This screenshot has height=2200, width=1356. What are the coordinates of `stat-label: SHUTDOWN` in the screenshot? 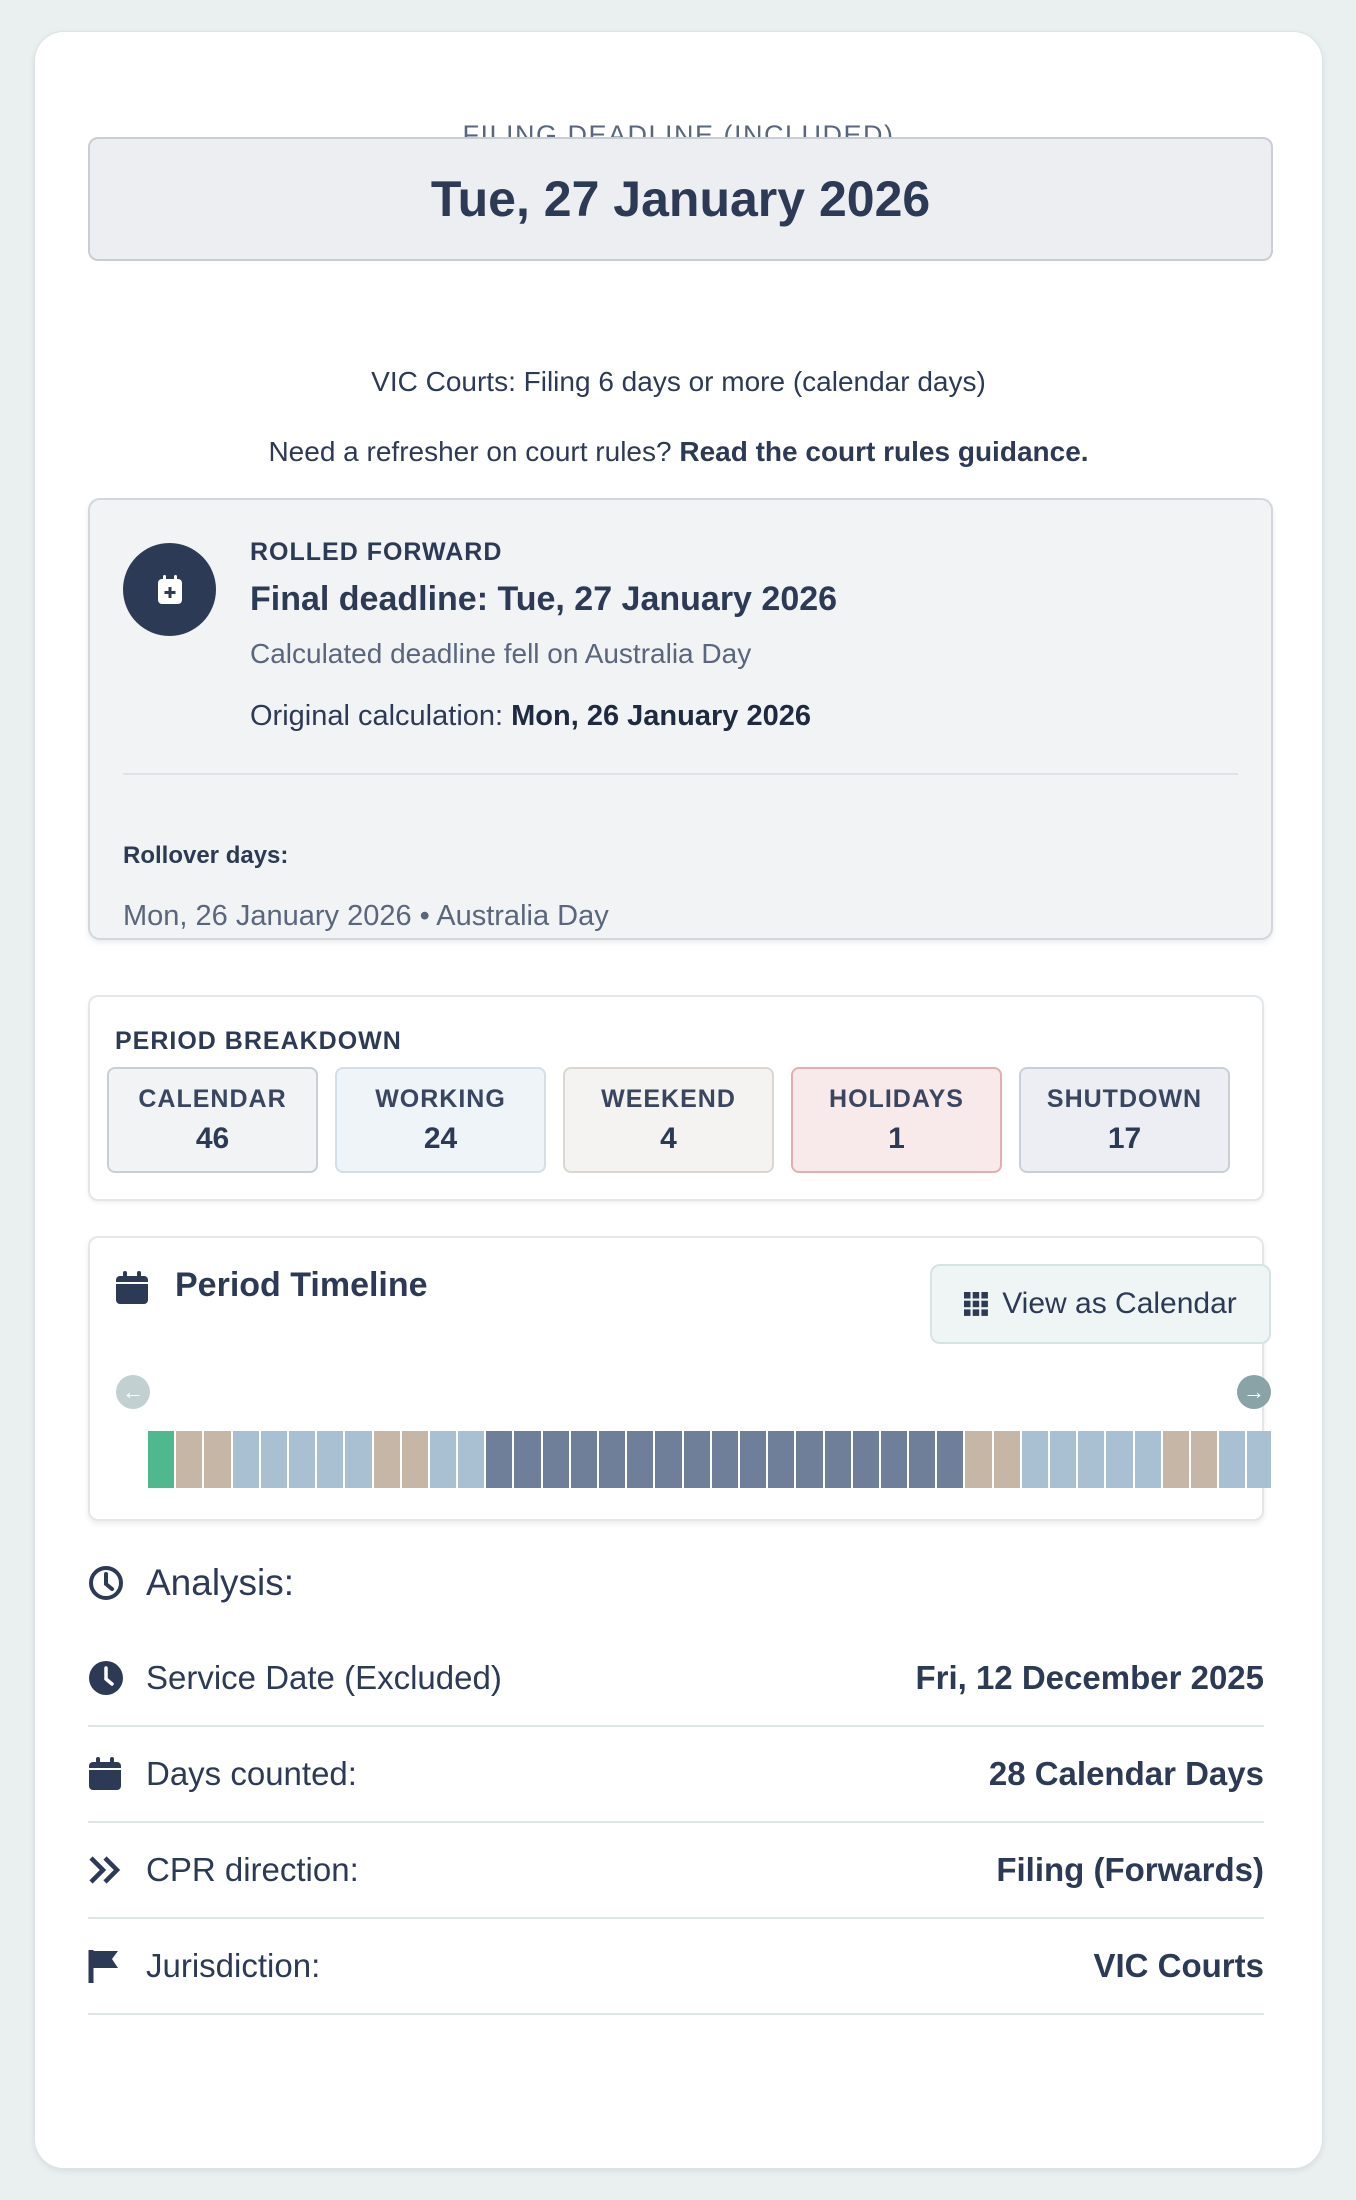 It's located at (1124, 1099).